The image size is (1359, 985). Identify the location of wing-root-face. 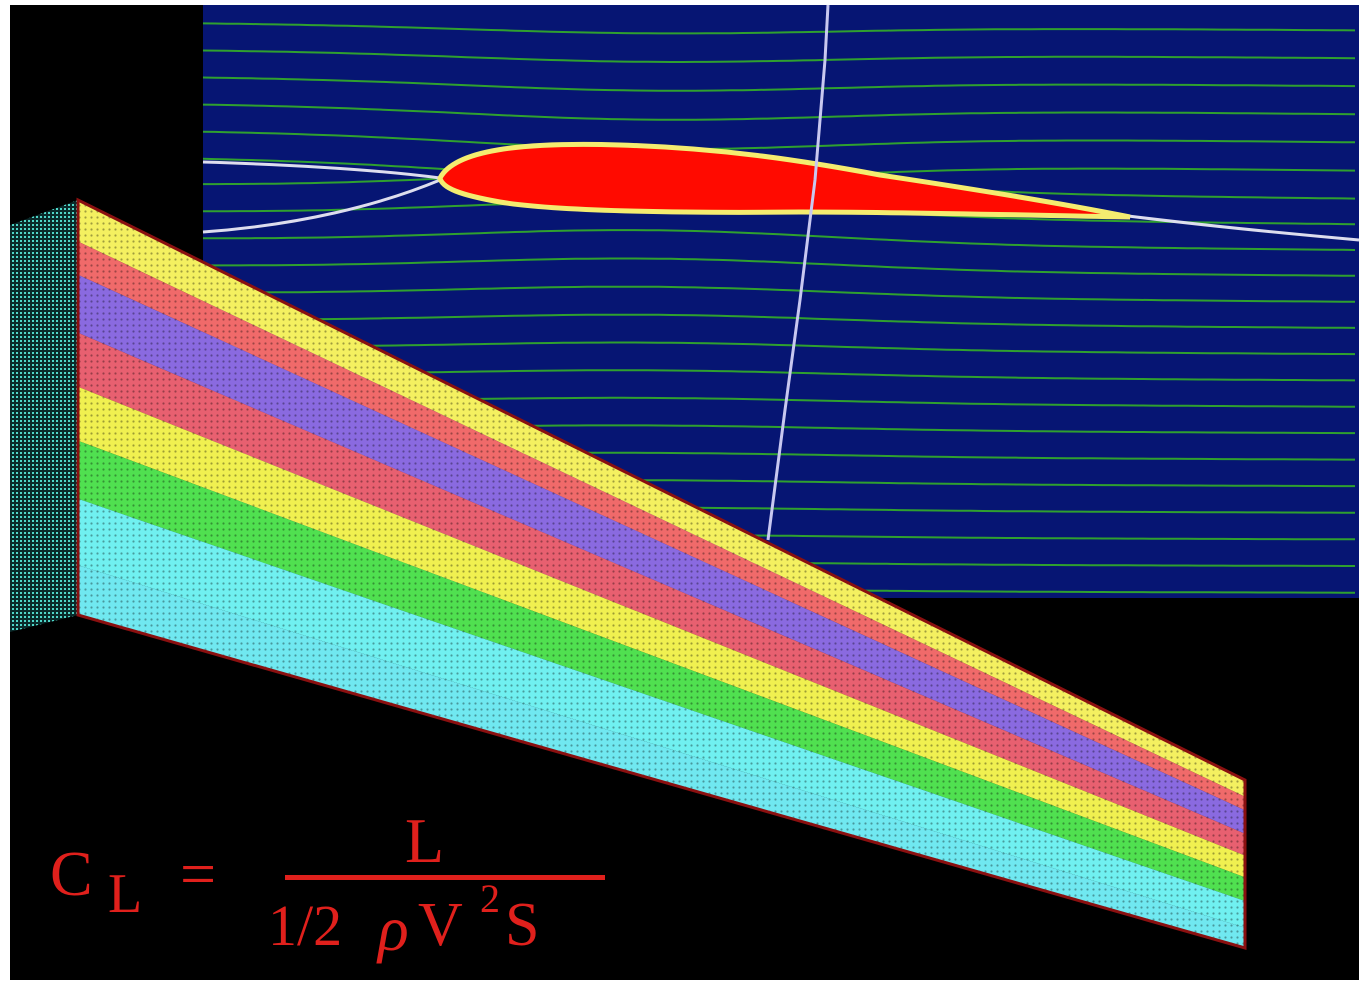
(44, 416).